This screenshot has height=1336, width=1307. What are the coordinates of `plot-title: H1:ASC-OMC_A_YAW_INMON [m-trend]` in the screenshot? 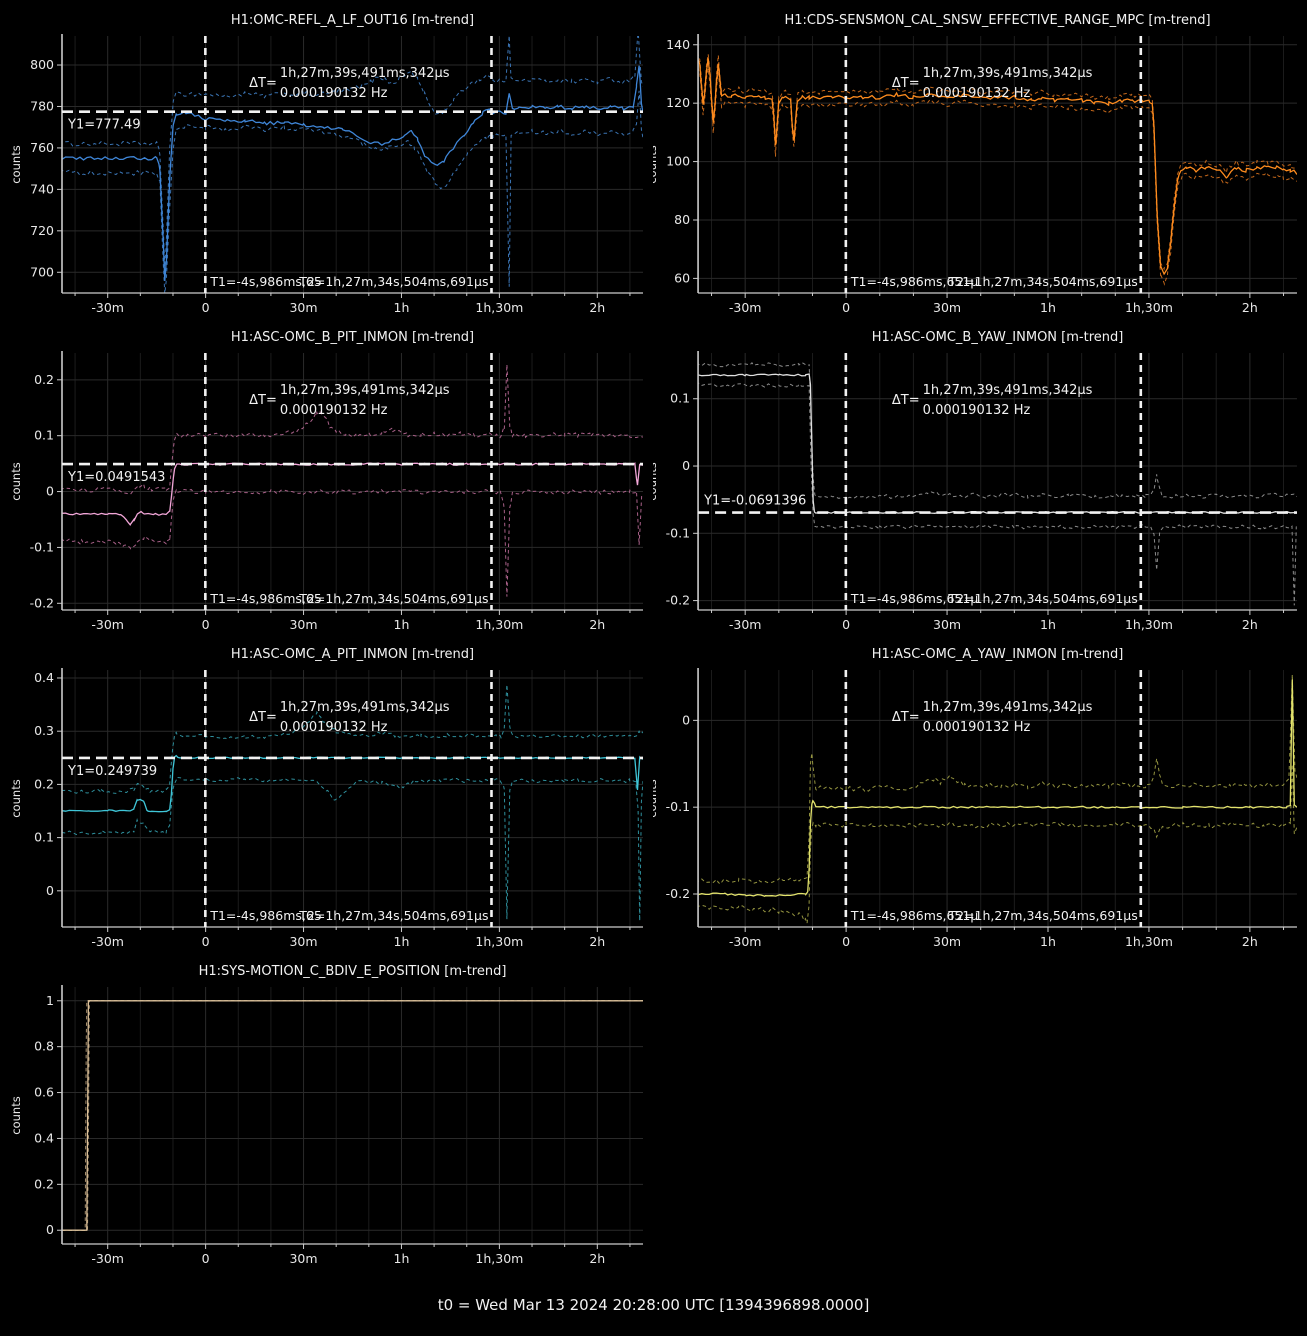 It's located at (997, 654).